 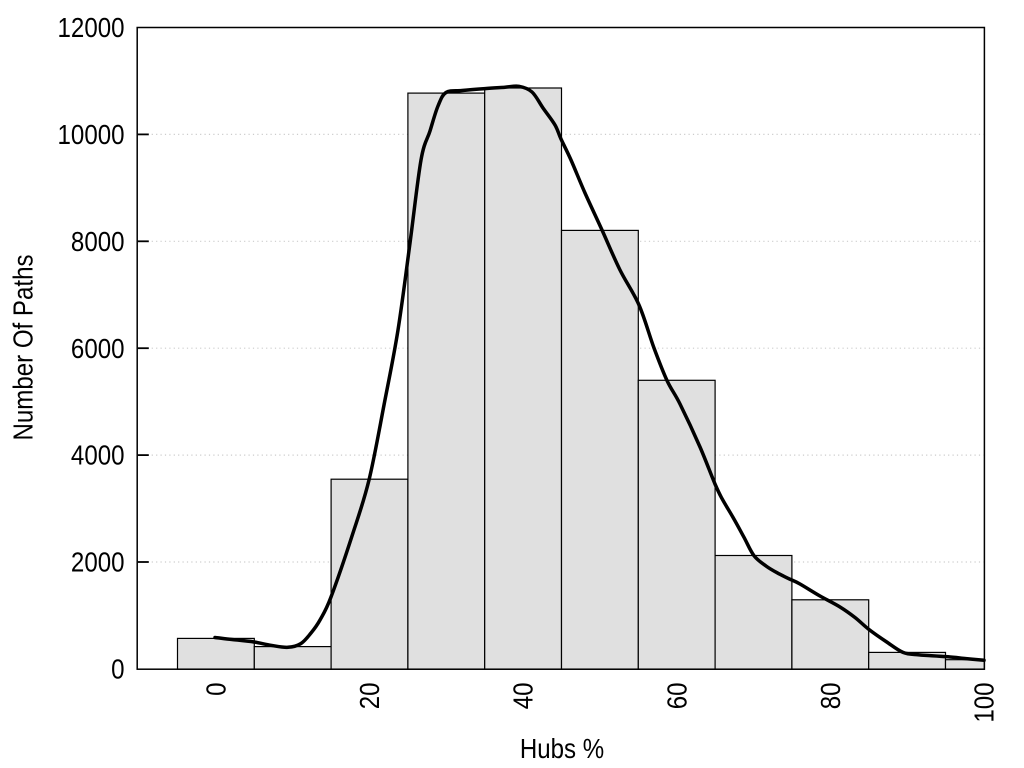 What do you see at coordinates (23, 348) in the screenshot?
I see `svg-text: Number Of Paths` at bounding box center [23, 348].